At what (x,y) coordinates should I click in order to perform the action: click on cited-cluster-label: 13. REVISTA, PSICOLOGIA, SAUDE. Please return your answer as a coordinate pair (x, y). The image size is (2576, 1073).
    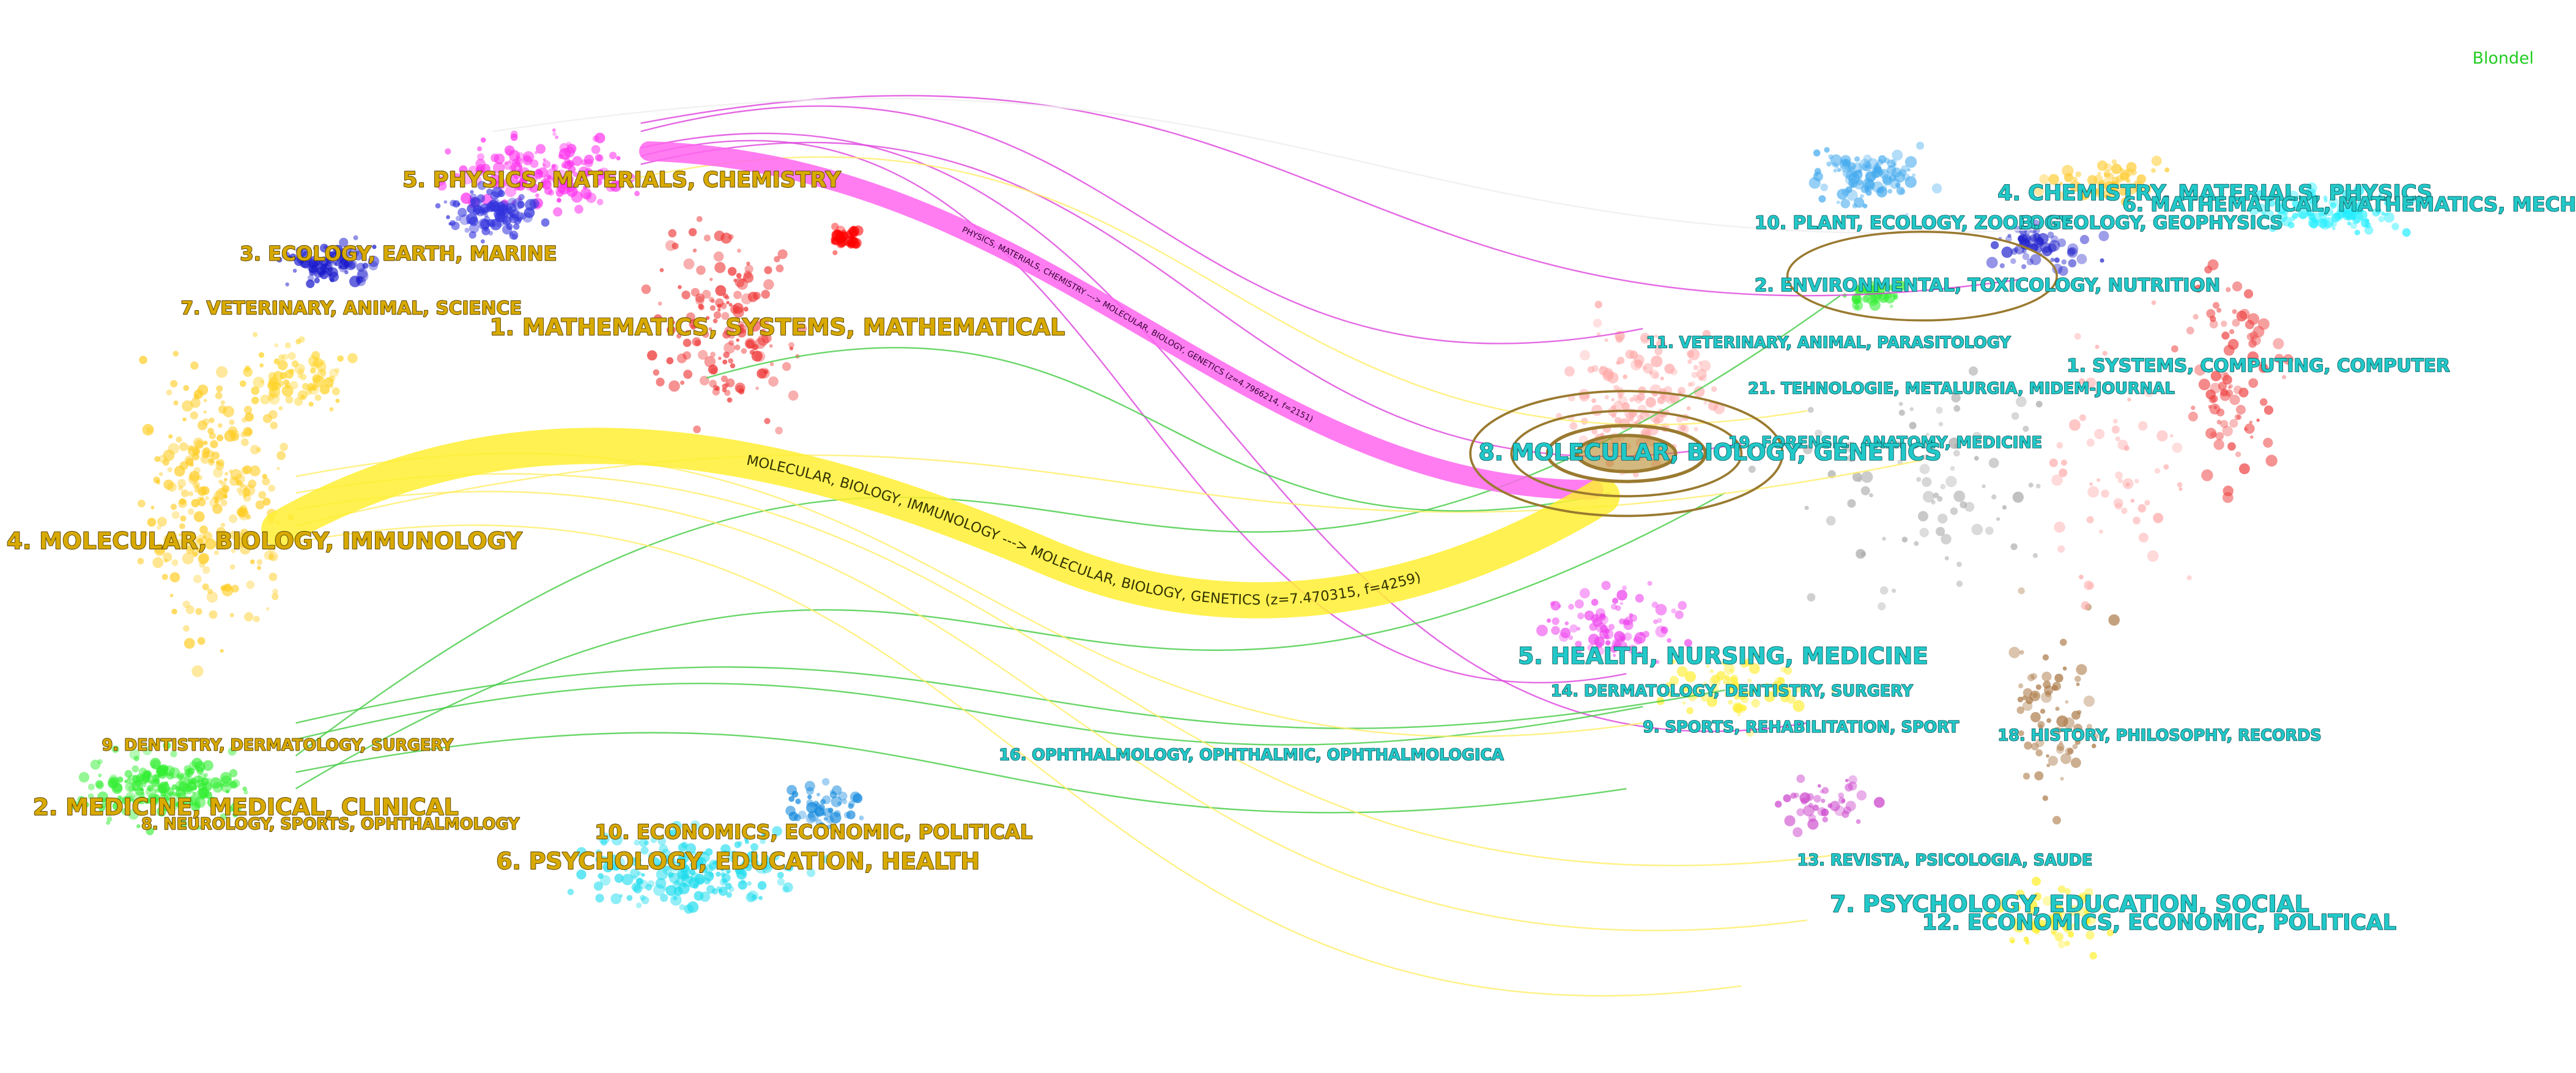
    Looking at the image, I should click on (1945, 860).